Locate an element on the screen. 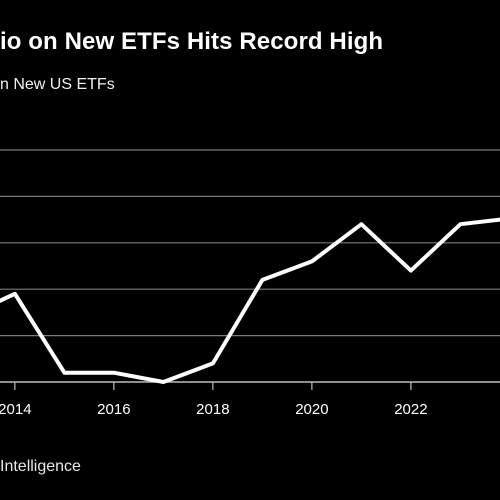 Image resolution: width=500 pixels, height=500 pixels. x-tick-label: 2018 is located at coordinates (212, 409).